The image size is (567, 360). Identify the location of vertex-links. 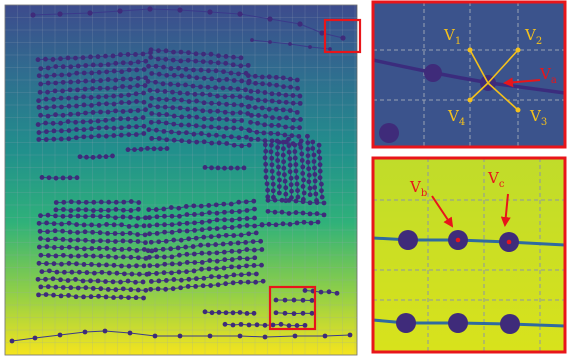
(494, 80).